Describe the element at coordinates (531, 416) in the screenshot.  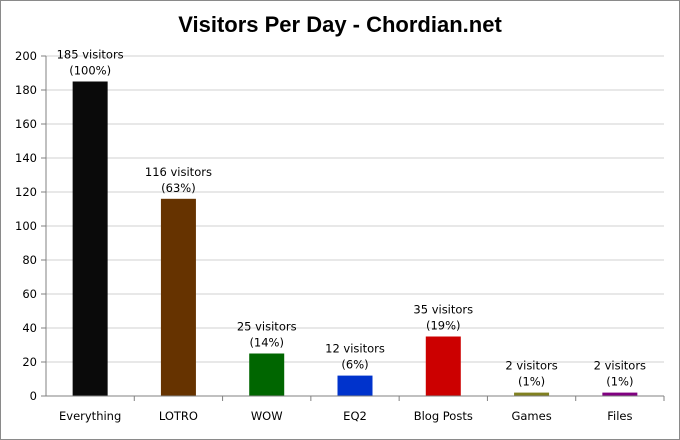
I see `x-tick-label: Games` at that location.